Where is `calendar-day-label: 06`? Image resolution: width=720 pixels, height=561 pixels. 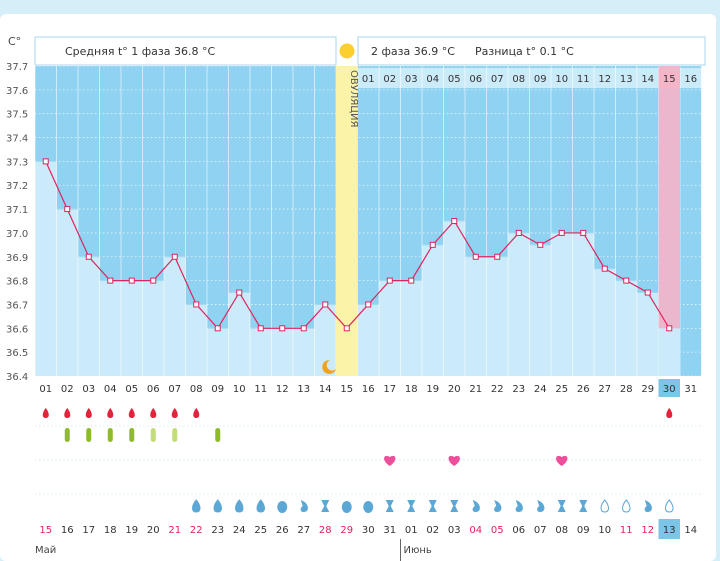 calendar-day-label: 06 is located at coordinates (518, 530).